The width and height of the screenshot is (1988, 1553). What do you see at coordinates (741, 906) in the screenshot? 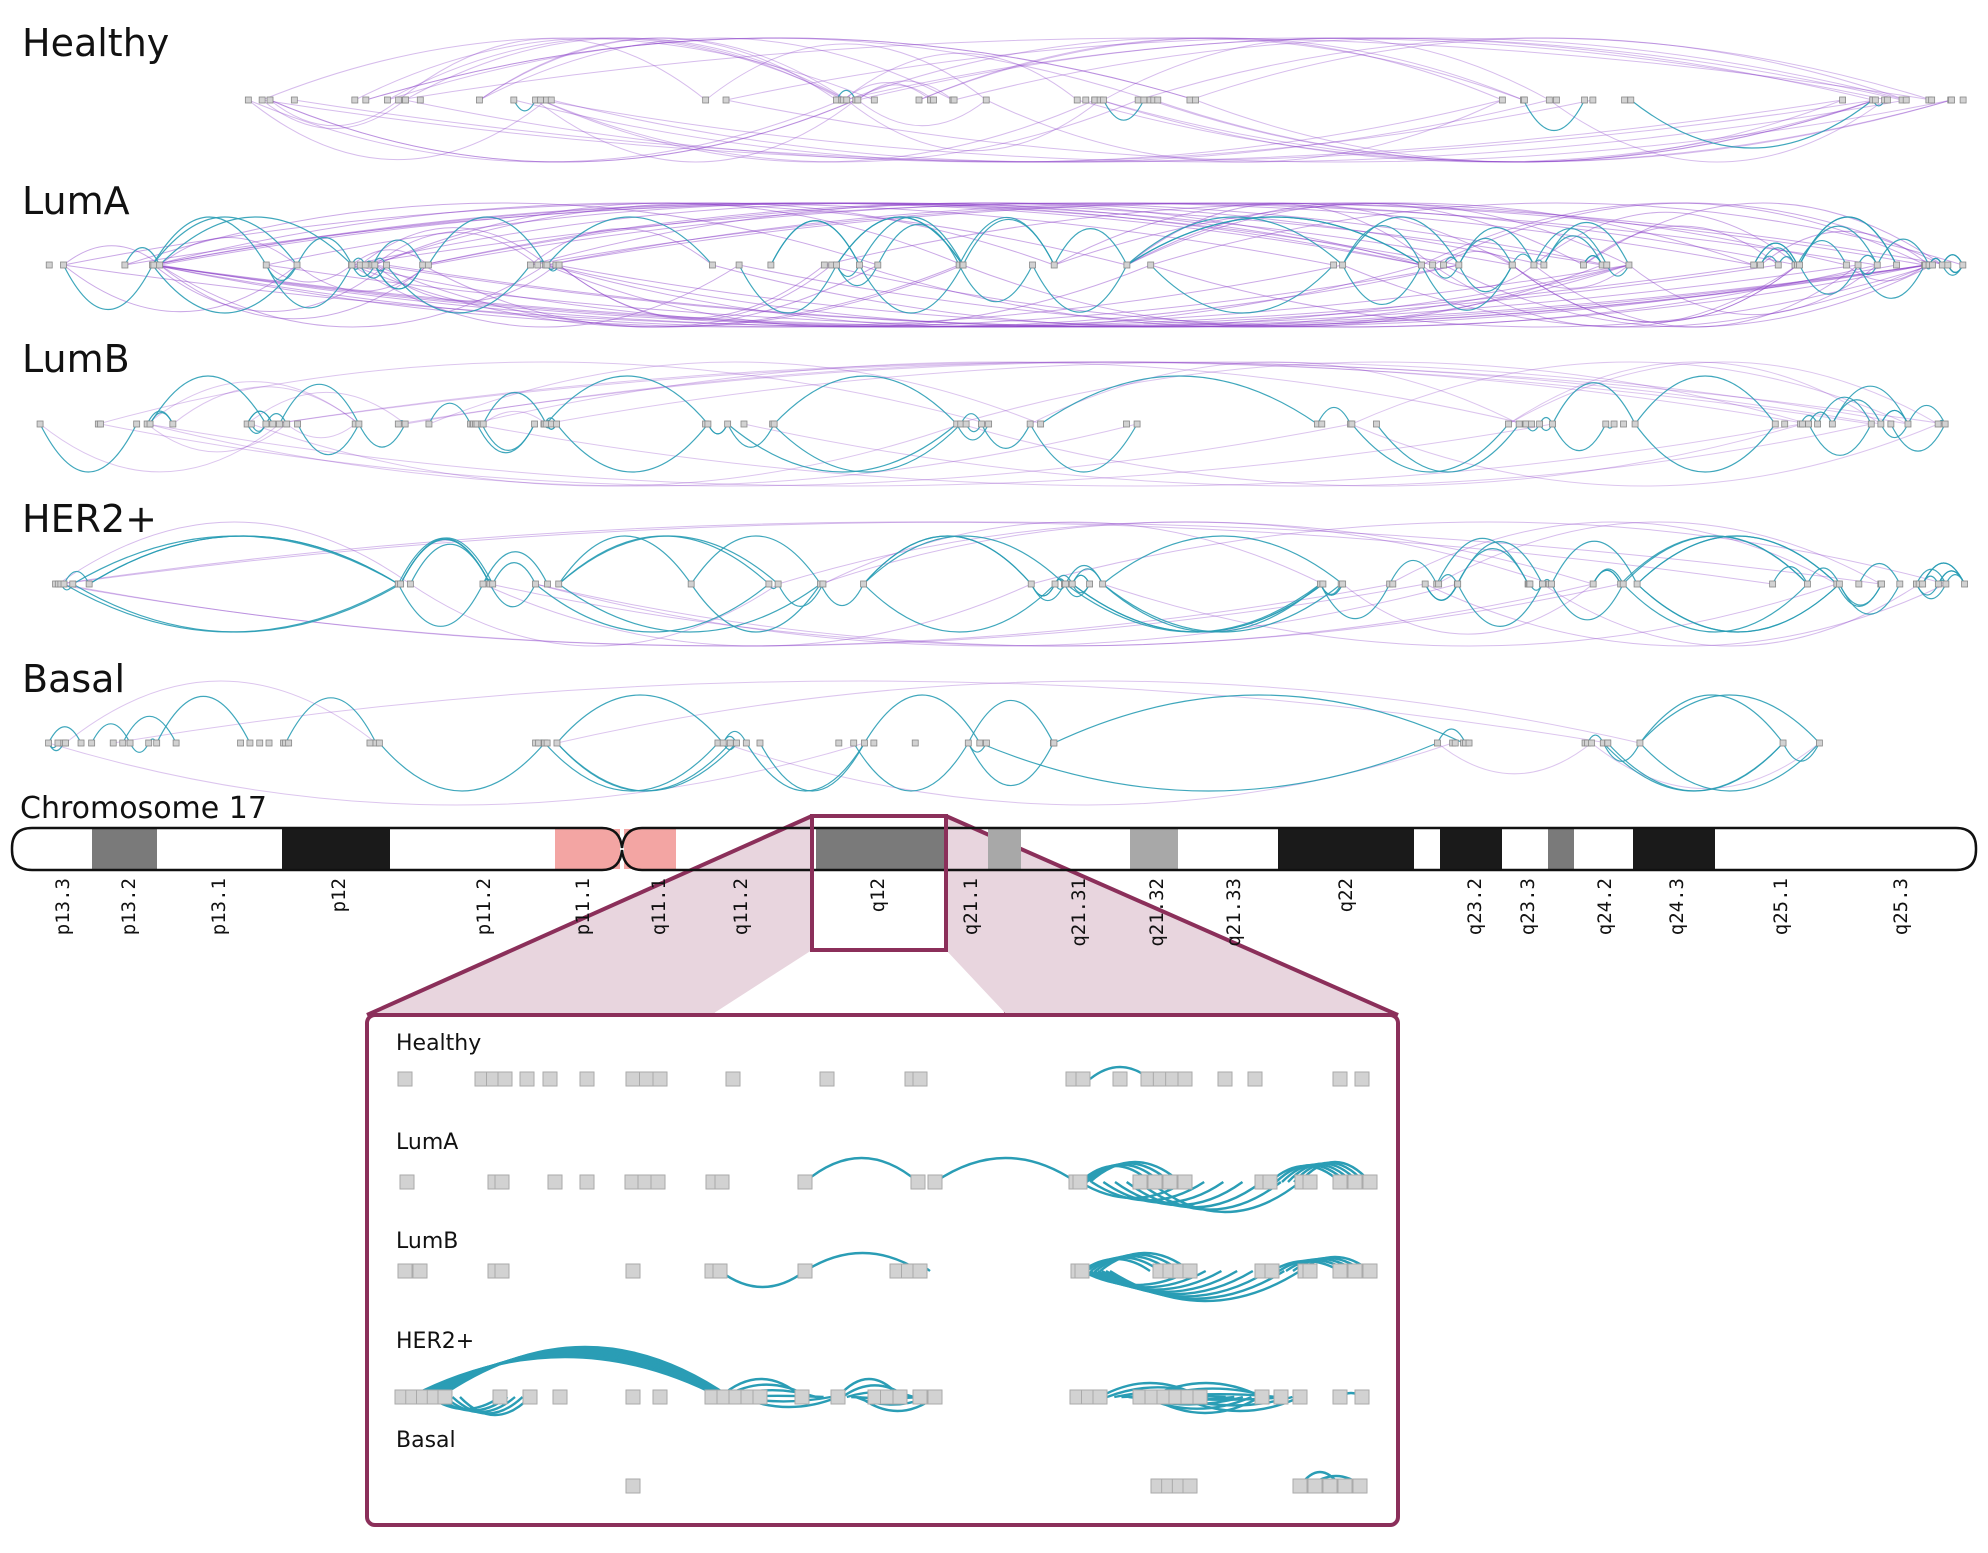
I see `band-label-q11-2: q11.2` at bounding box center [741, 906].